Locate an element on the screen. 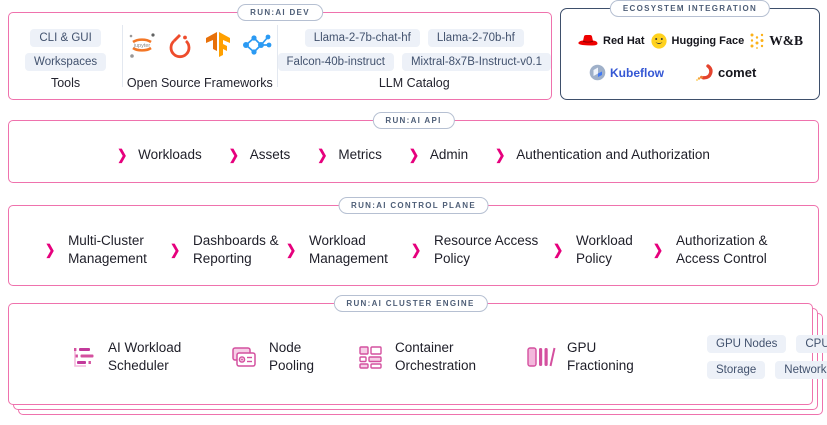 This screenshot has width=827, height=425. partner-name: Hugging Face is located at coordinates (708, 40).